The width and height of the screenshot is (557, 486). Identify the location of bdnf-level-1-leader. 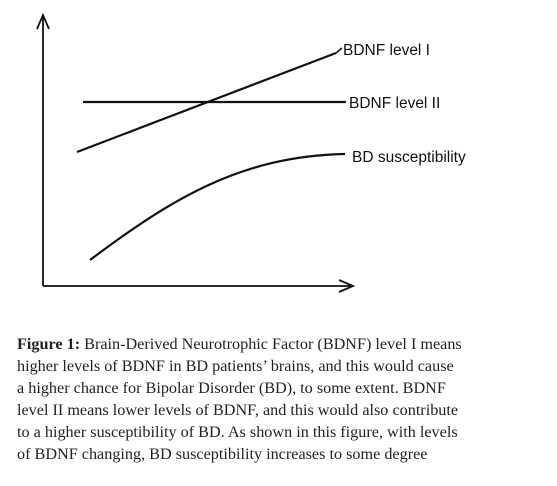
(339, 50).